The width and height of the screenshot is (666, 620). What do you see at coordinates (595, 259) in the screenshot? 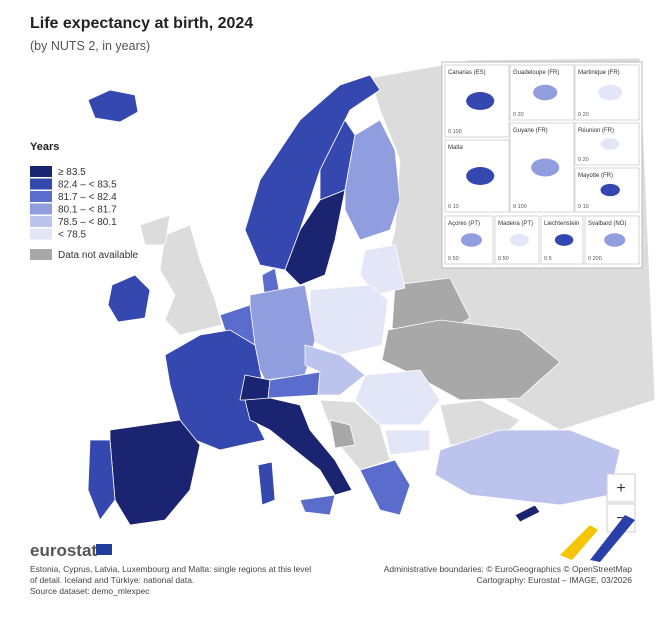
I see `inset-scale: 0 200` at bounding box center [595, 259].